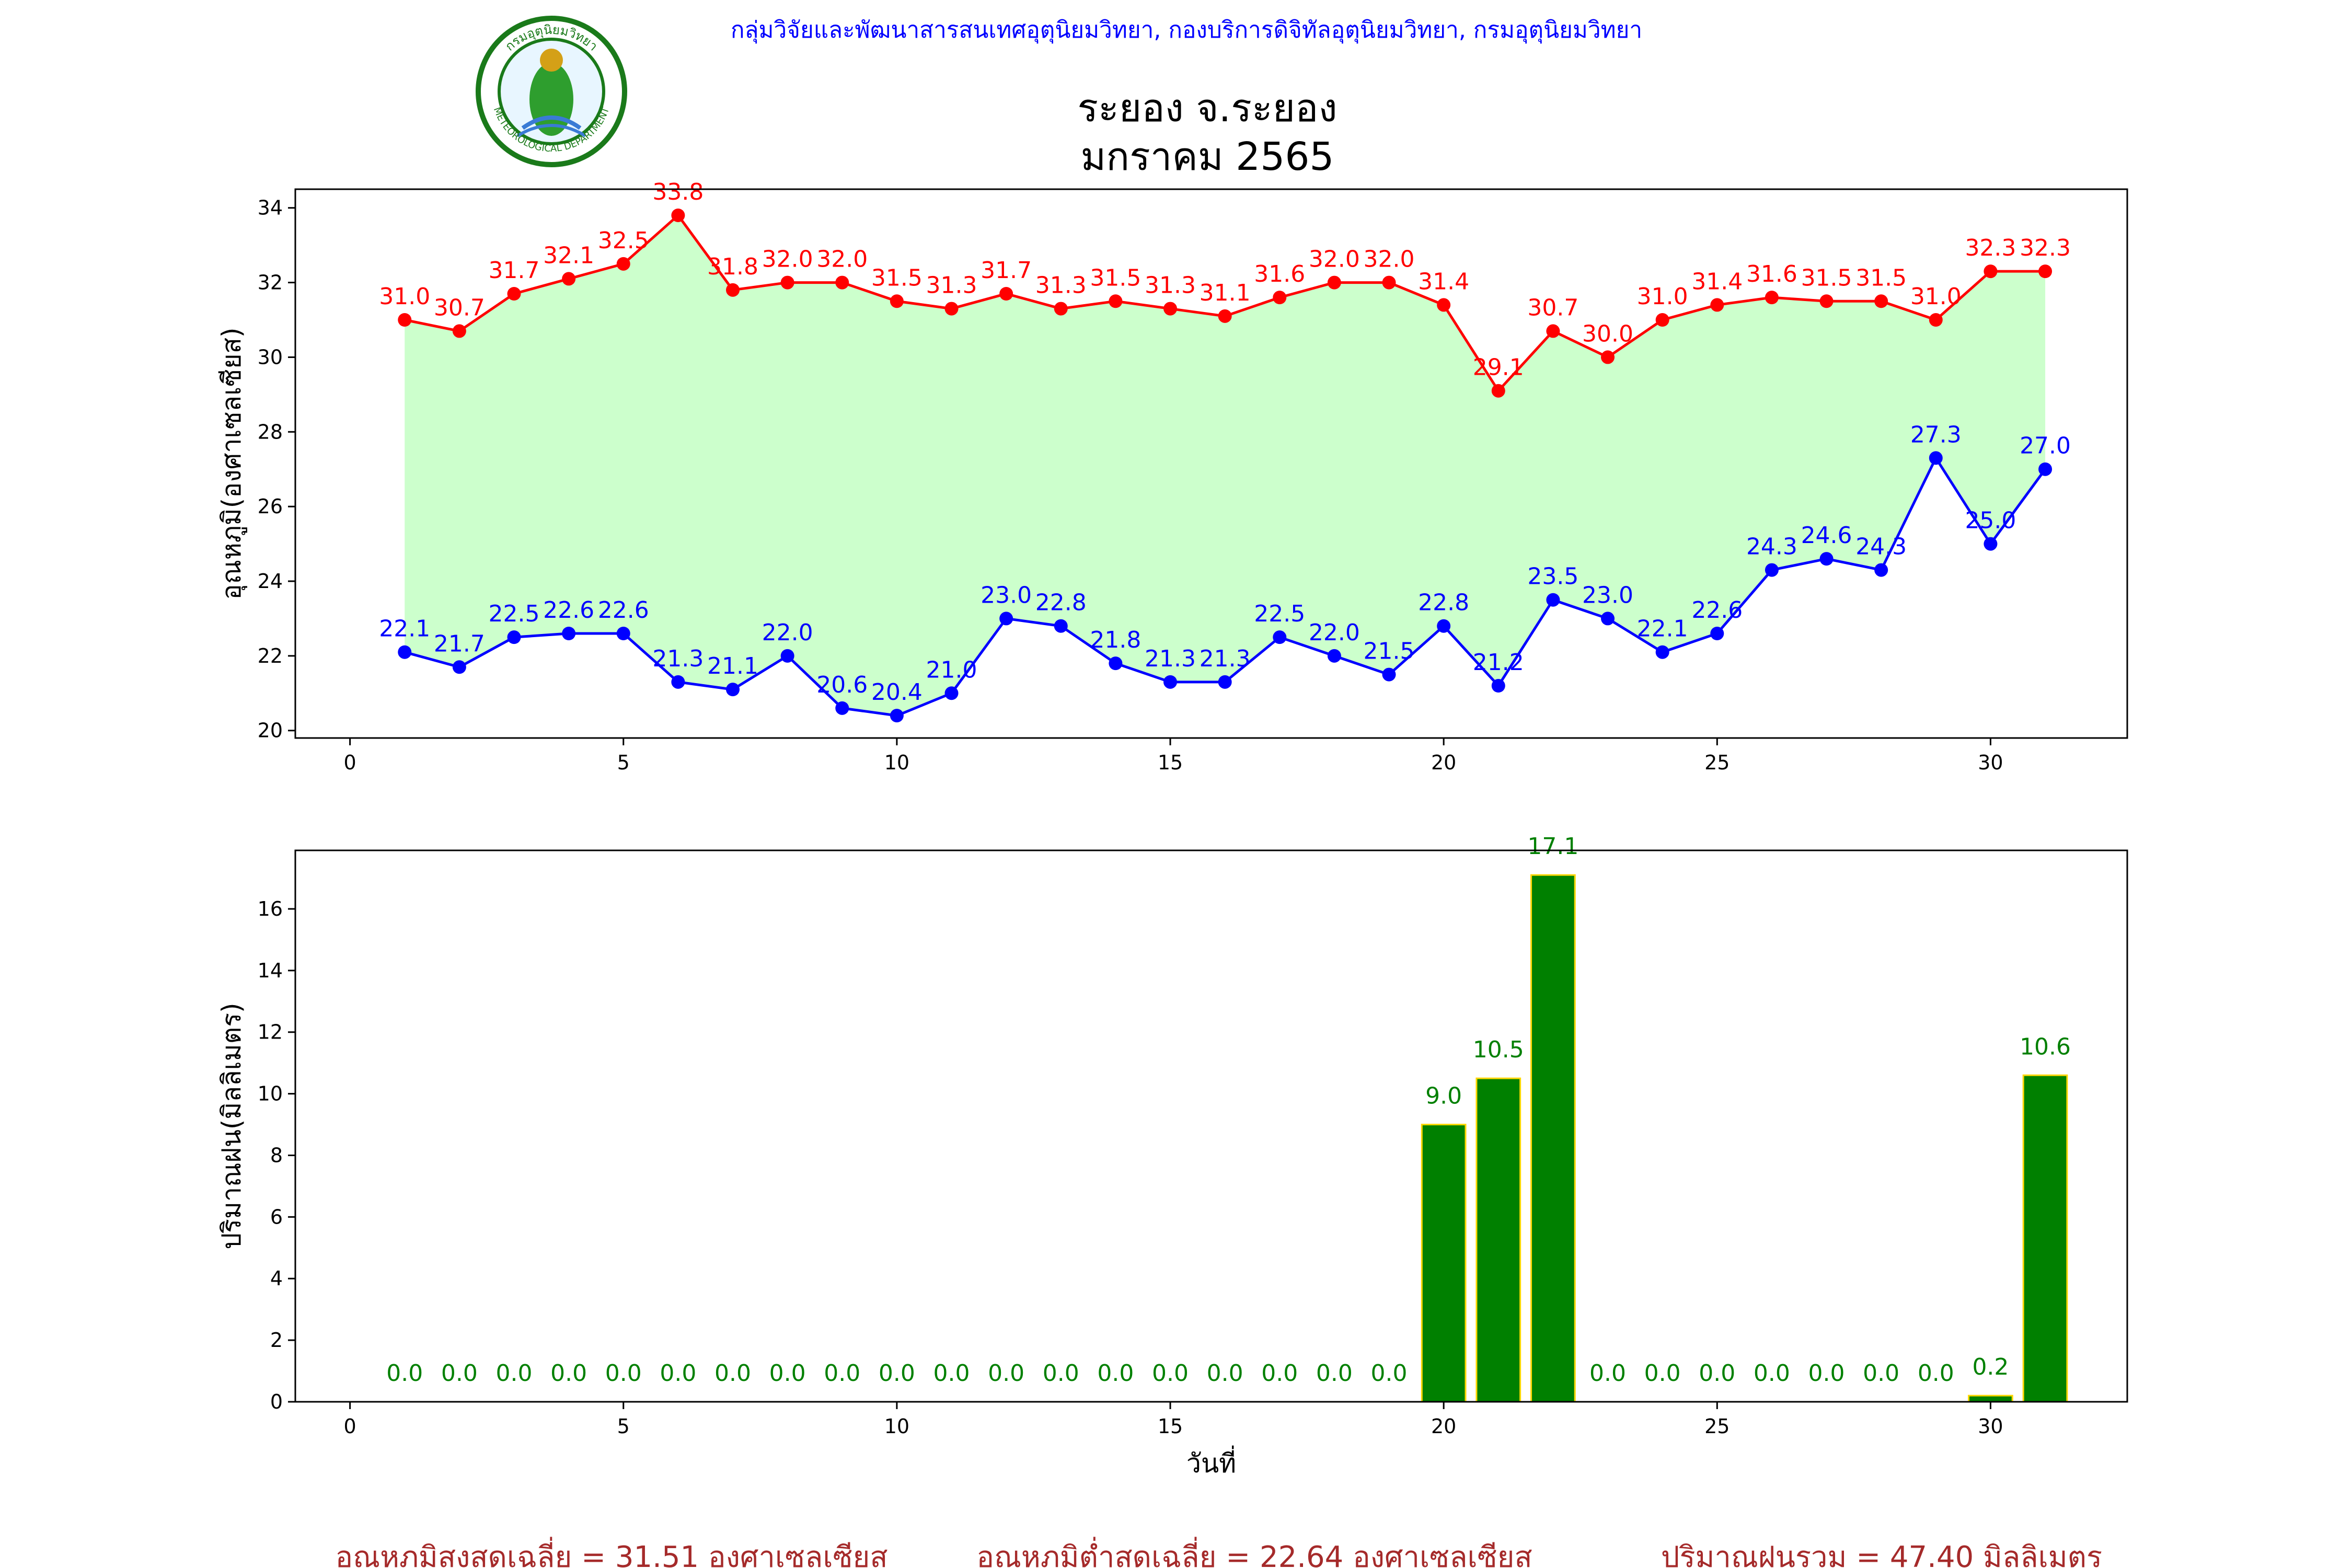 Image resolution: width=2352 pixels, height=1568 pixels. What do you see at coordinates (1881, 1554) in the screenshot?
I see `summary-total-rain: ปริมาณฝนรวม = 47.40 มิลลิเมตร` at bounding box center [1881, 1554].